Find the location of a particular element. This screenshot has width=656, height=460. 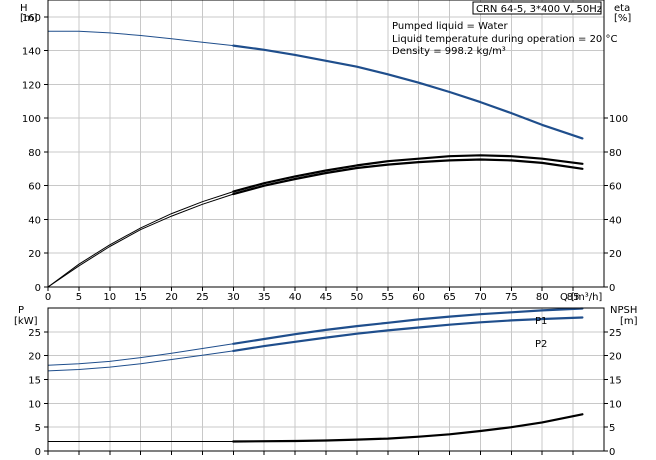

bottom-right-axis-label-symbol: NPSH is located at coordinates (623, 310).